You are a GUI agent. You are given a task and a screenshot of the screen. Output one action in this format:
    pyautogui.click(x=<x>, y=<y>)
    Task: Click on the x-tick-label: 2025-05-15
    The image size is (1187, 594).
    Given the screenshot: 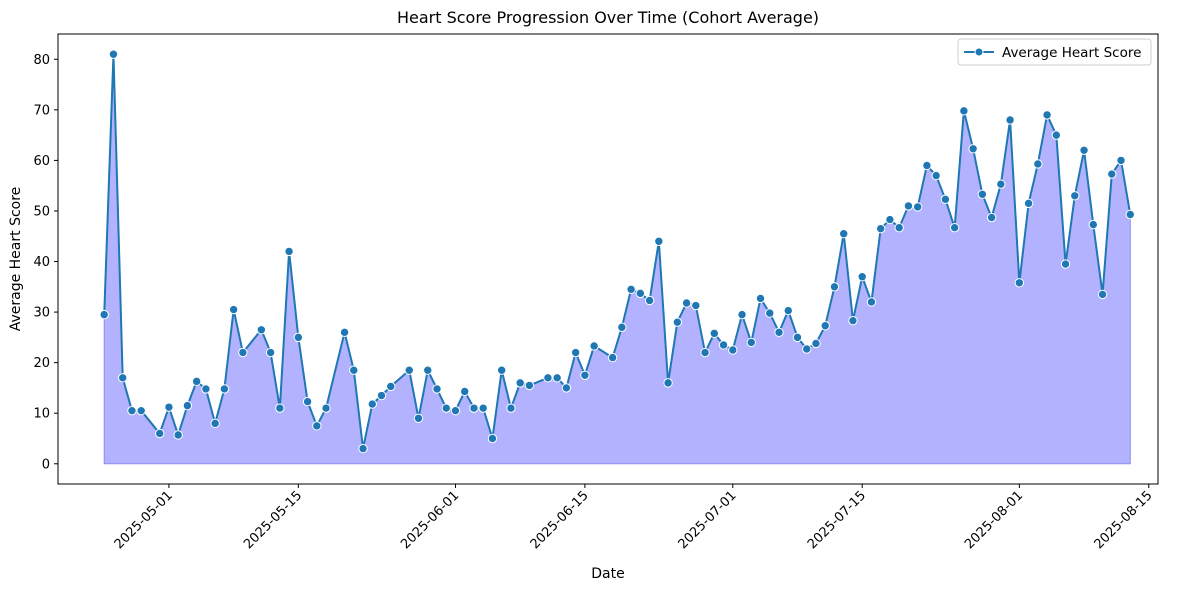 What is the action you would take?
    pyautogui.click(x=273, y=520)
    